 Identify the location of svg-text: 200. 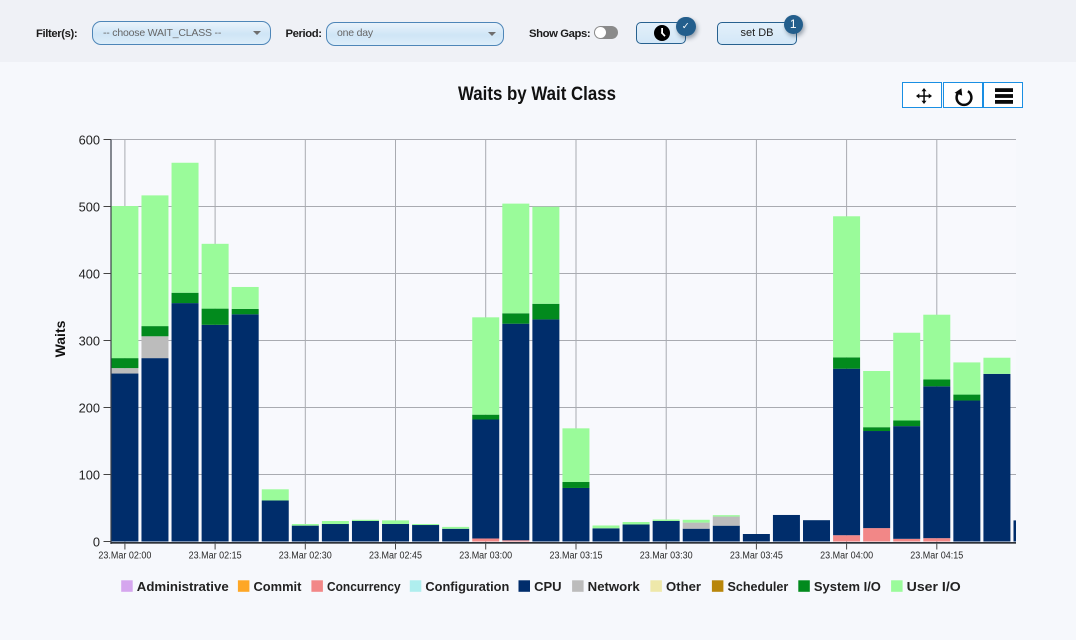
(89, 407).